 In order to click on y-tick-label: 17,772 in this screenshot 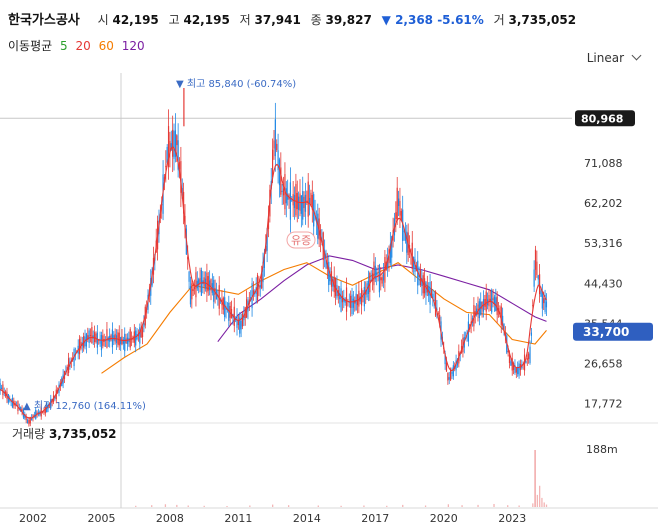, I will do `click(603, 404)`.